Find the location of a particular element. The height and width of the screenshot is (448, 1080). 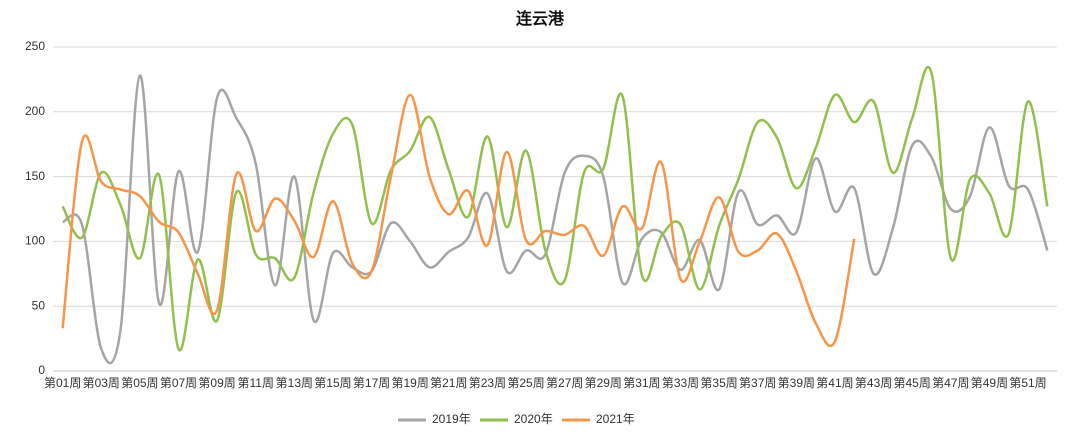

legend-label: 2019年 is located at coordinates (451, 419).